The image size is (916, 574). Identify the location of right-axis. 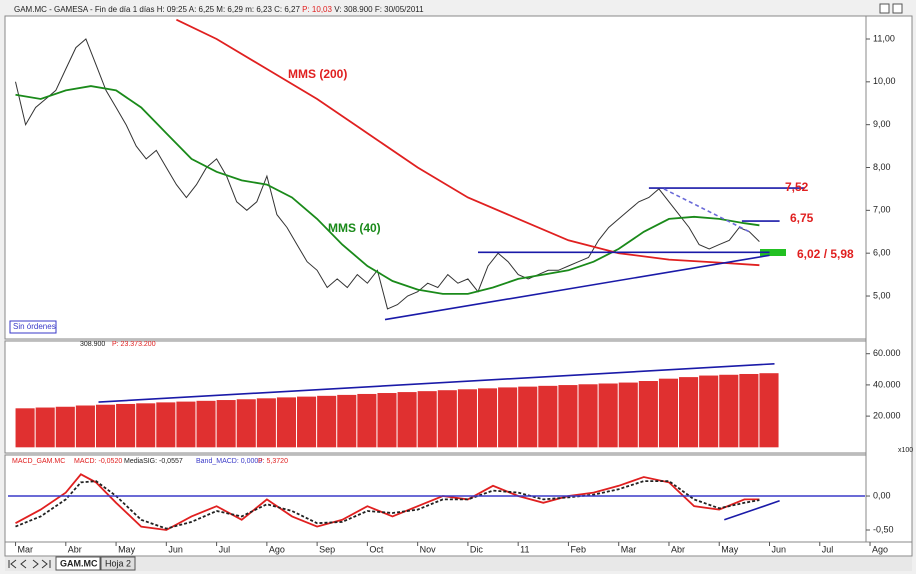
(889, 279).